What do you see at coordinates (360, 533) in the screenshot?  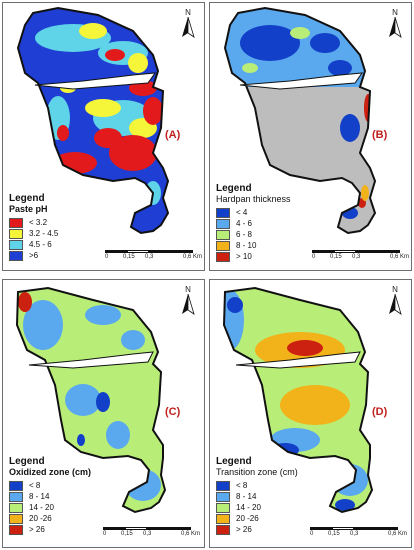 I see `scale-bar-d: 0 0,15 0,3 0,6 Km` at bounding box center [360, 533].